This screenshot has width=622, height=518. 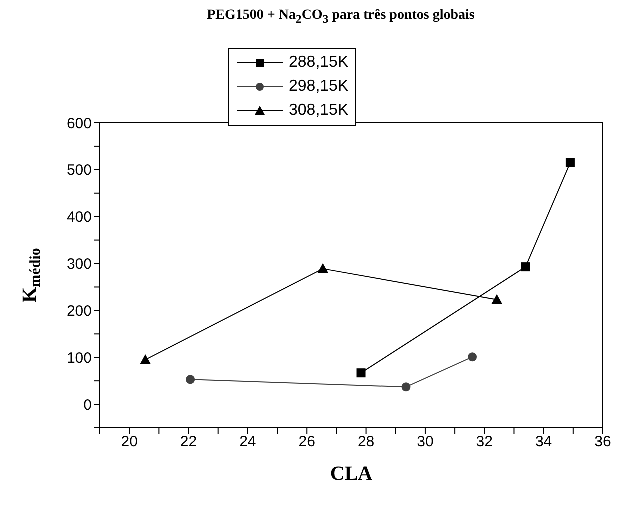 What do you see at coordinates (341, 18) in the screenshot?
I see `chart-title: PEG1500 + Na$_{2}$CO$_{3}$ para três pontos globais` at bounding box center [341, 18].